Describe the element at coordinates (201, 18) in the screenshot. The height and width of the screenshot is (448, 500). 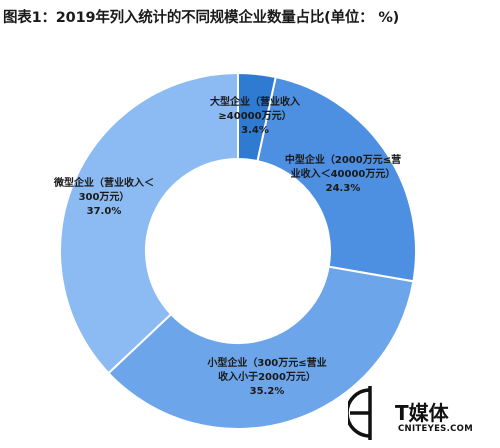
I see `chart-title: 图表1：2019年列入统计的不同规模企业数量占比(单位： %)` at that location.